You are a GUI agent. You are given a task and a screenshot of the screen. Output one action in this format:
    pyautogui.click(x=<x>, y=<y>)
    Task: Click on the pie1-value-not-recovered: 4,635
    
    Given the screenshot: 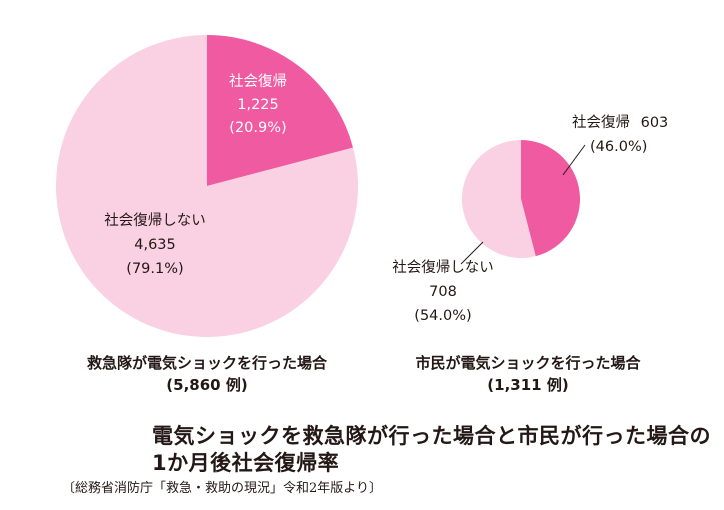 What is the action you would take?
    pyautogui.click(x=155, y=245)
    